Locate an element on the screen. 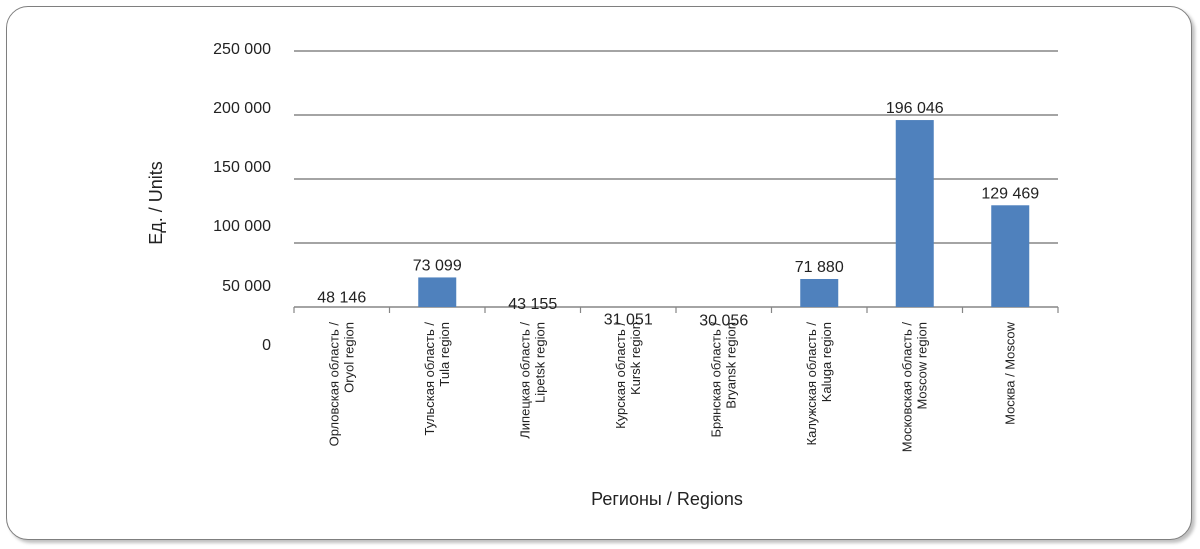 Image resolution: width=1200 pixels, height=549 pixels. x-tick-label-line: Московская область / is located at coordinates (906, 387).